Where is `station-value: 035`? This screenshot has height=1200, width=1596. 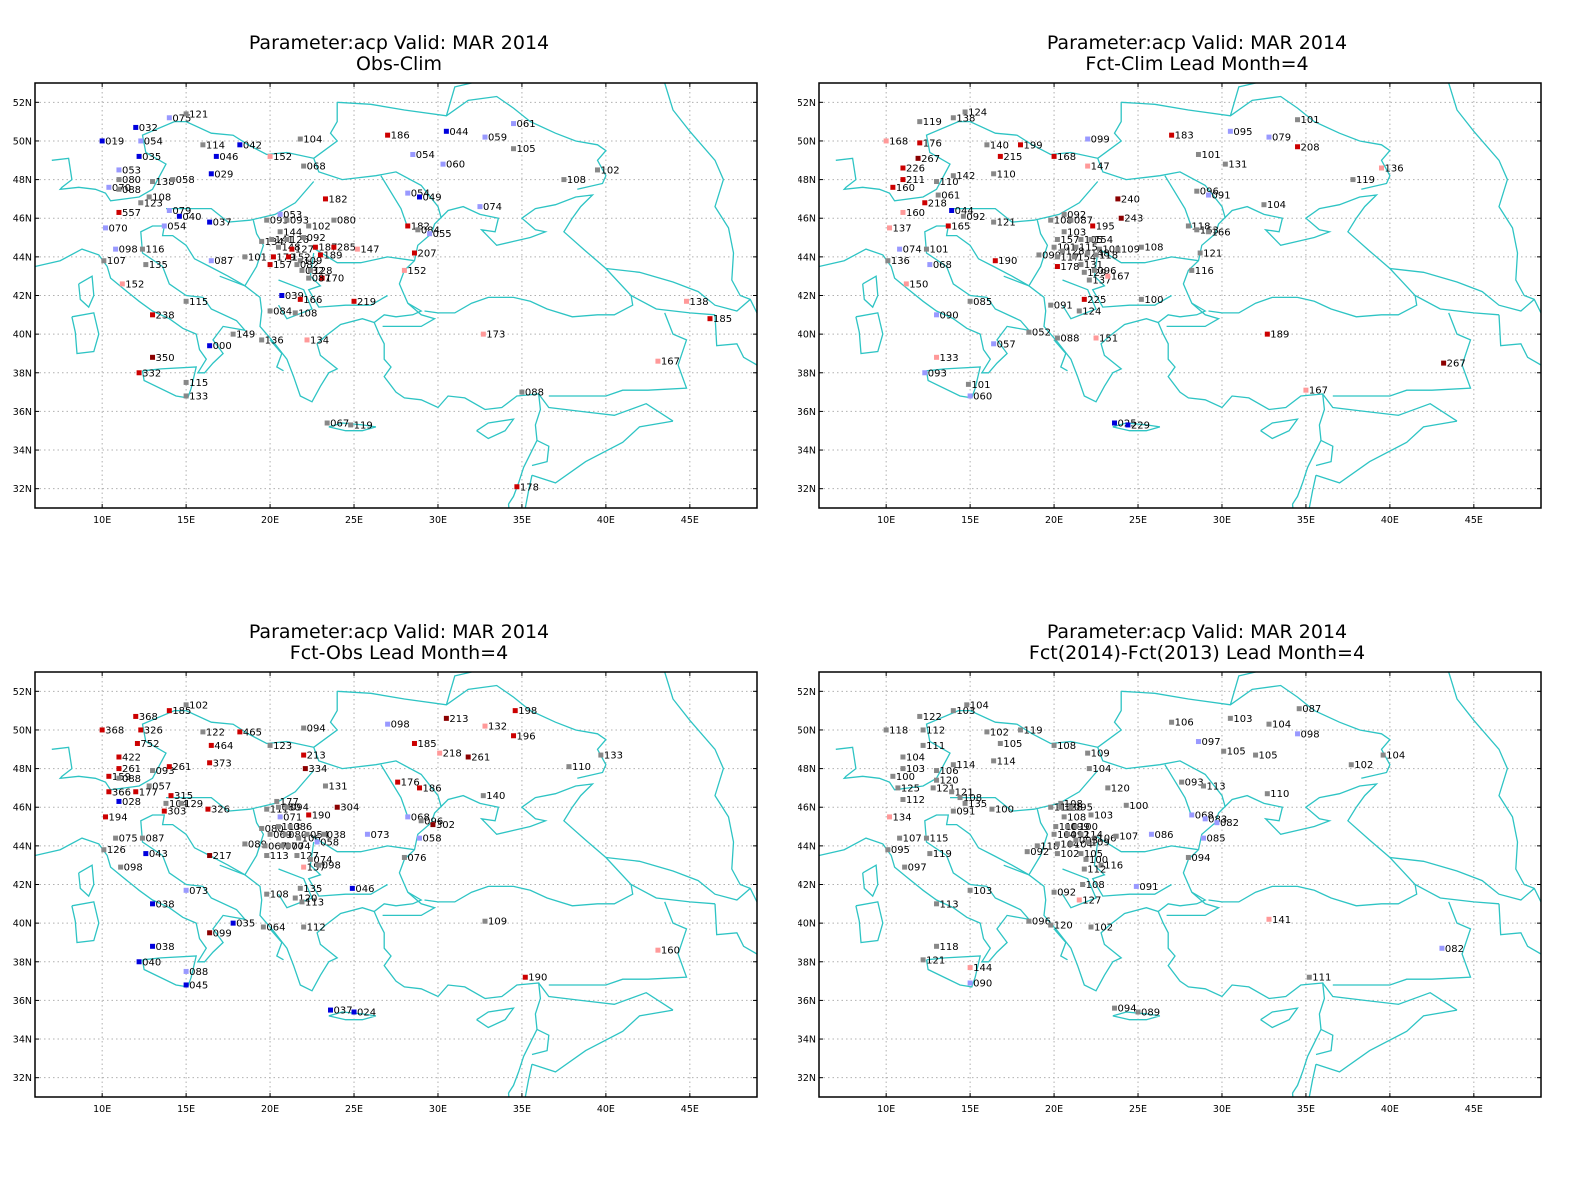
station-value: 035 is located at coordinates (245, 924).